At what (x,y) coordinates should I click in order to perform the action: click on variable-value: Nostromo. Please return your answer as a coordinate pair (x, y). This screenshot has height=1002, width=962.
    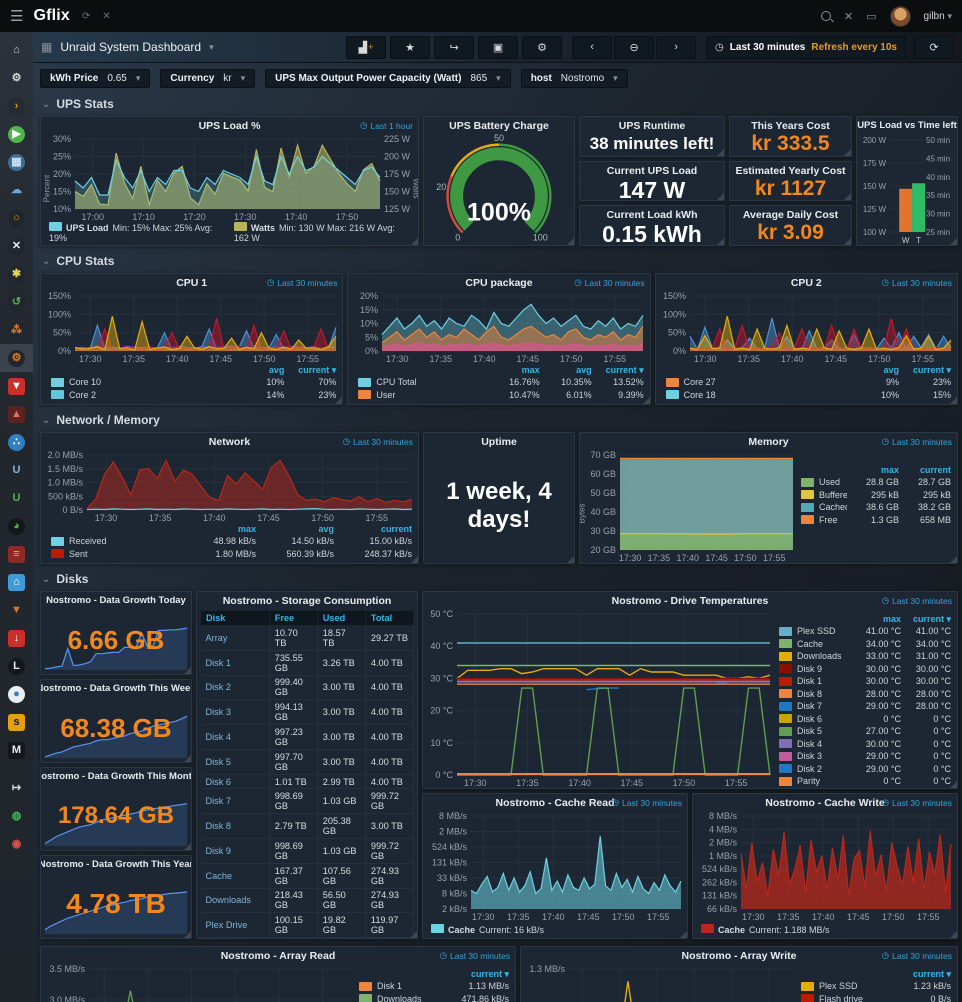
    Looking at the image, I should click on (582, 78).